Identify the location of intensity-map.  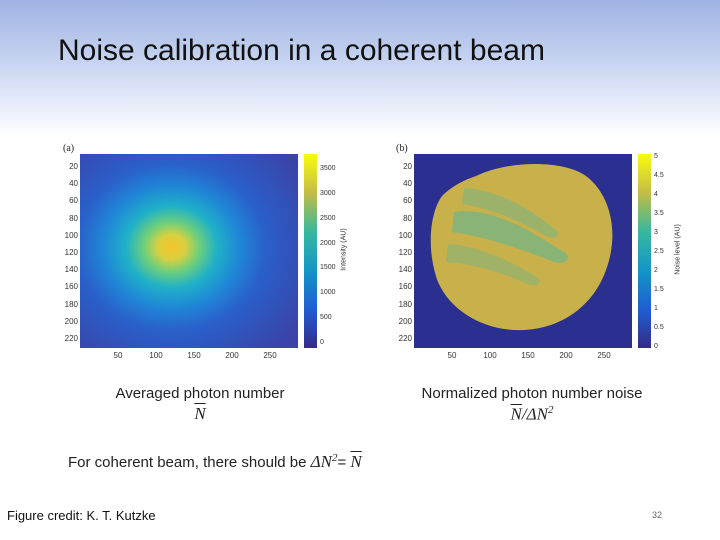
(189, 251).